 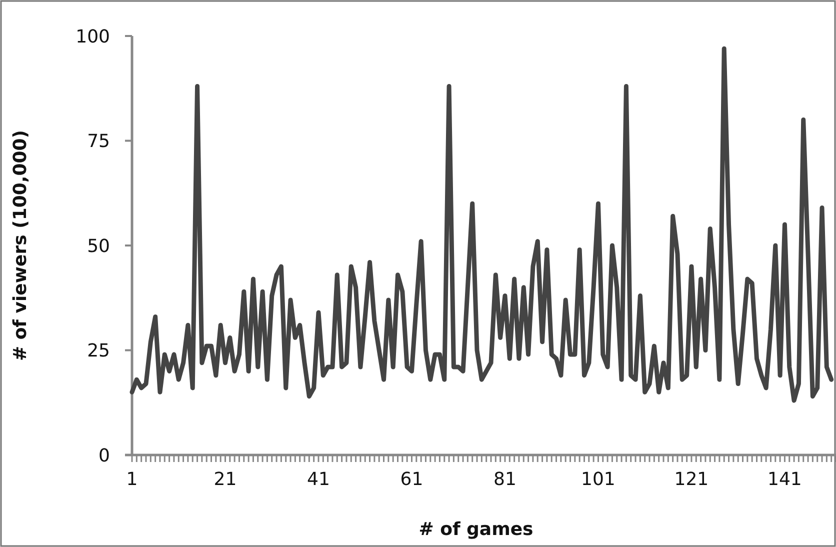 I want to click on y-tick-label: 50, so click(x=98, y=246).